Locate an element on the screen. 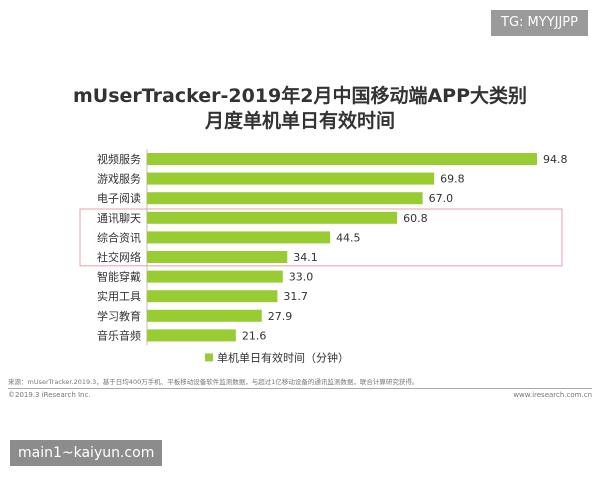 The height and width of the screenshot is (480, 600). footer-divider is located at coordinates (300, 388).